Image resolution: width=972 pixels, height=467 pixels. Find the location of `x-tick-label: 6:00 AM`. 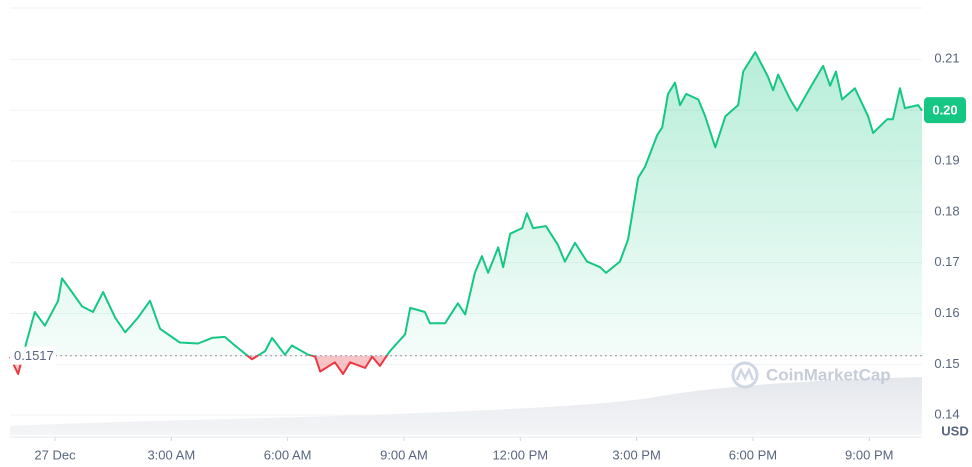

x-tick-label: 6:00 AM is located at coordinates (288, 454).